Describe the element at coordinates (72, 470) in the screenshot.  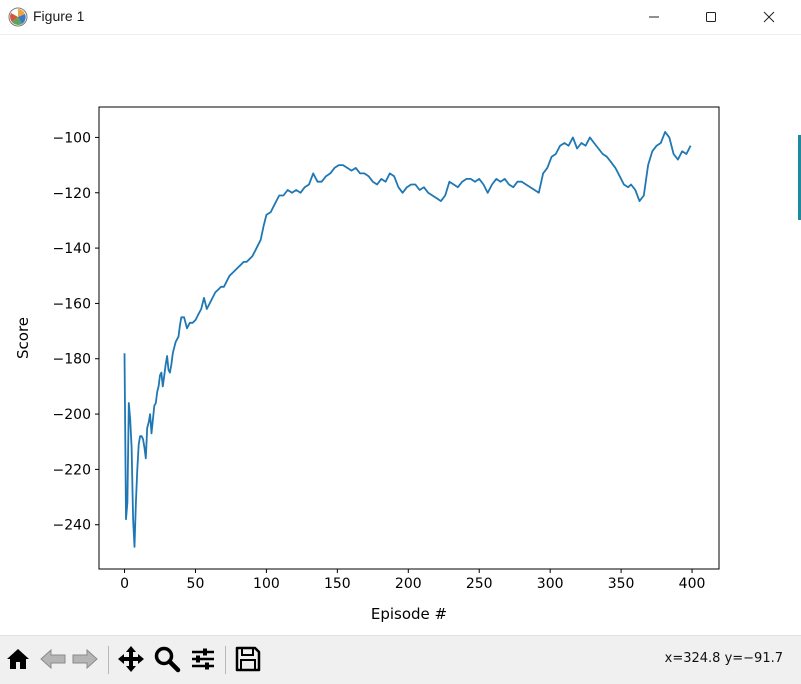
I see `y-tick-label: −220` at that location.